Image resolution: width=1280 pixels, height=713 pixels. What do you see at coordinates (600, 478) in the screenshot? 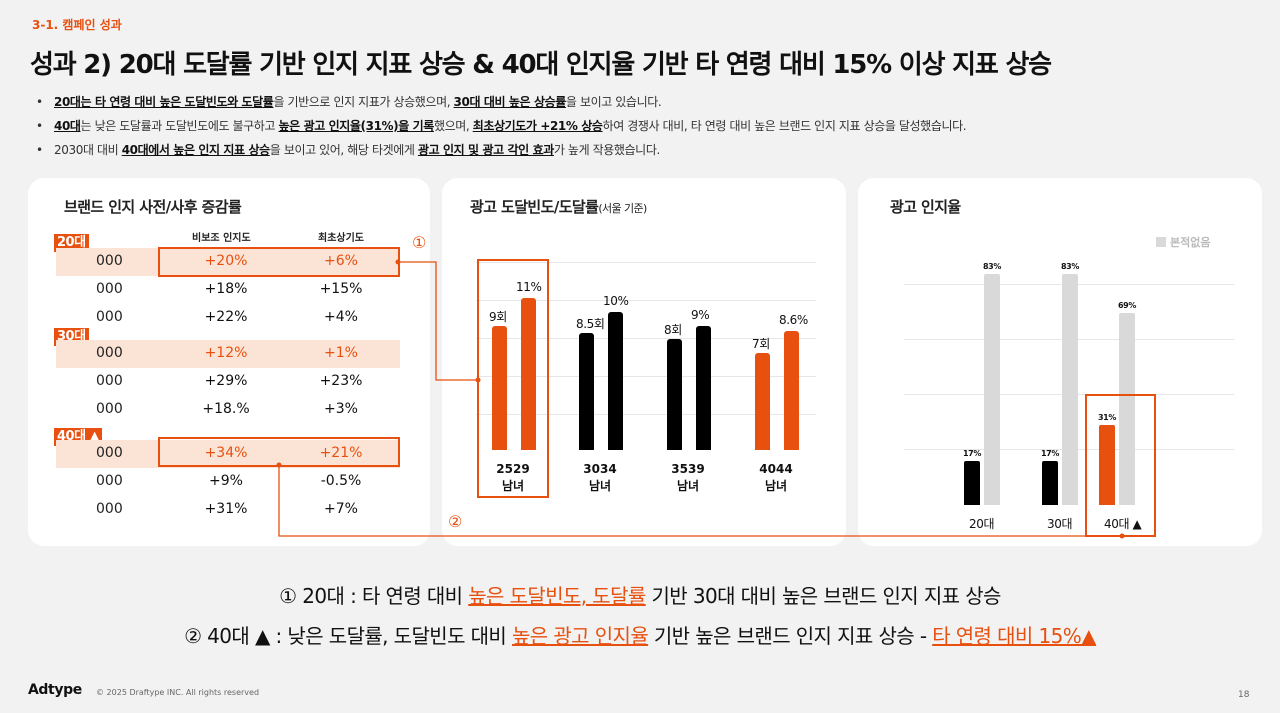
I see `x-tick-label: 3034 남녀` at bounding box center [600, 478].